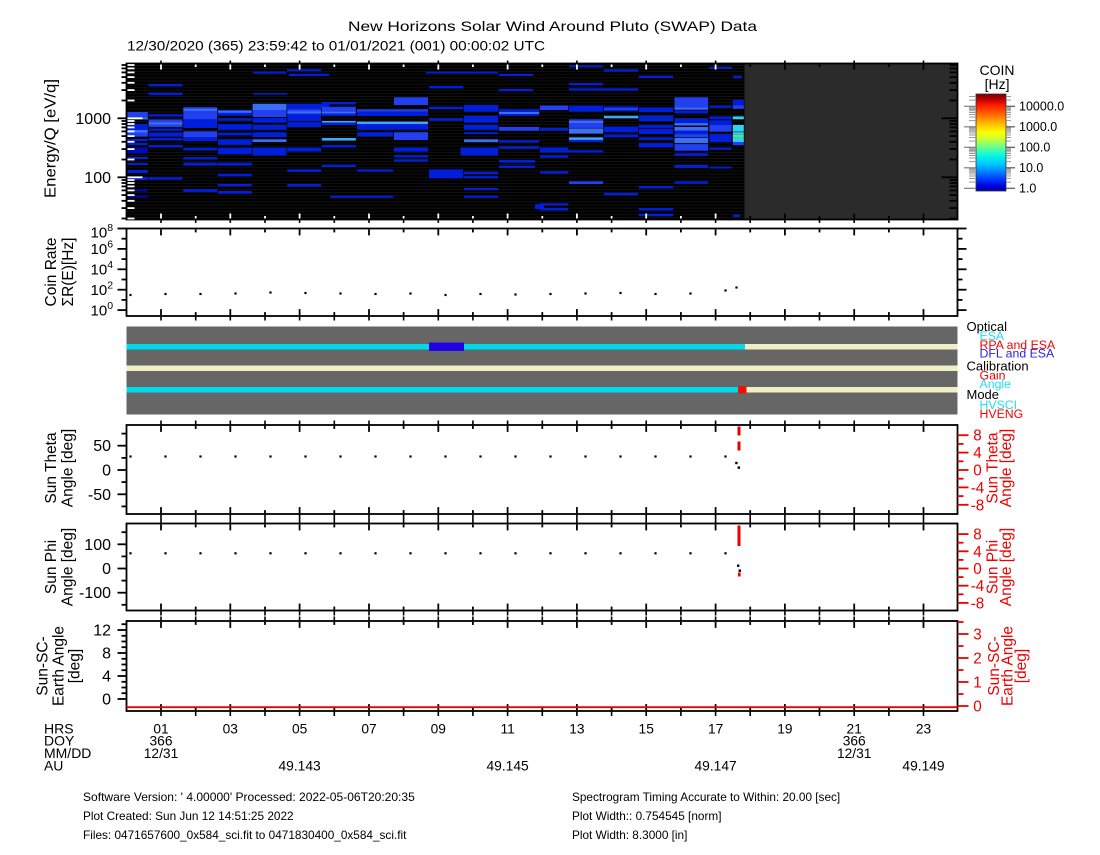  What do you see at coordinates (647, 728) in the screenshot?
I see `svg-text: 15` at bounding box center [647, 728].